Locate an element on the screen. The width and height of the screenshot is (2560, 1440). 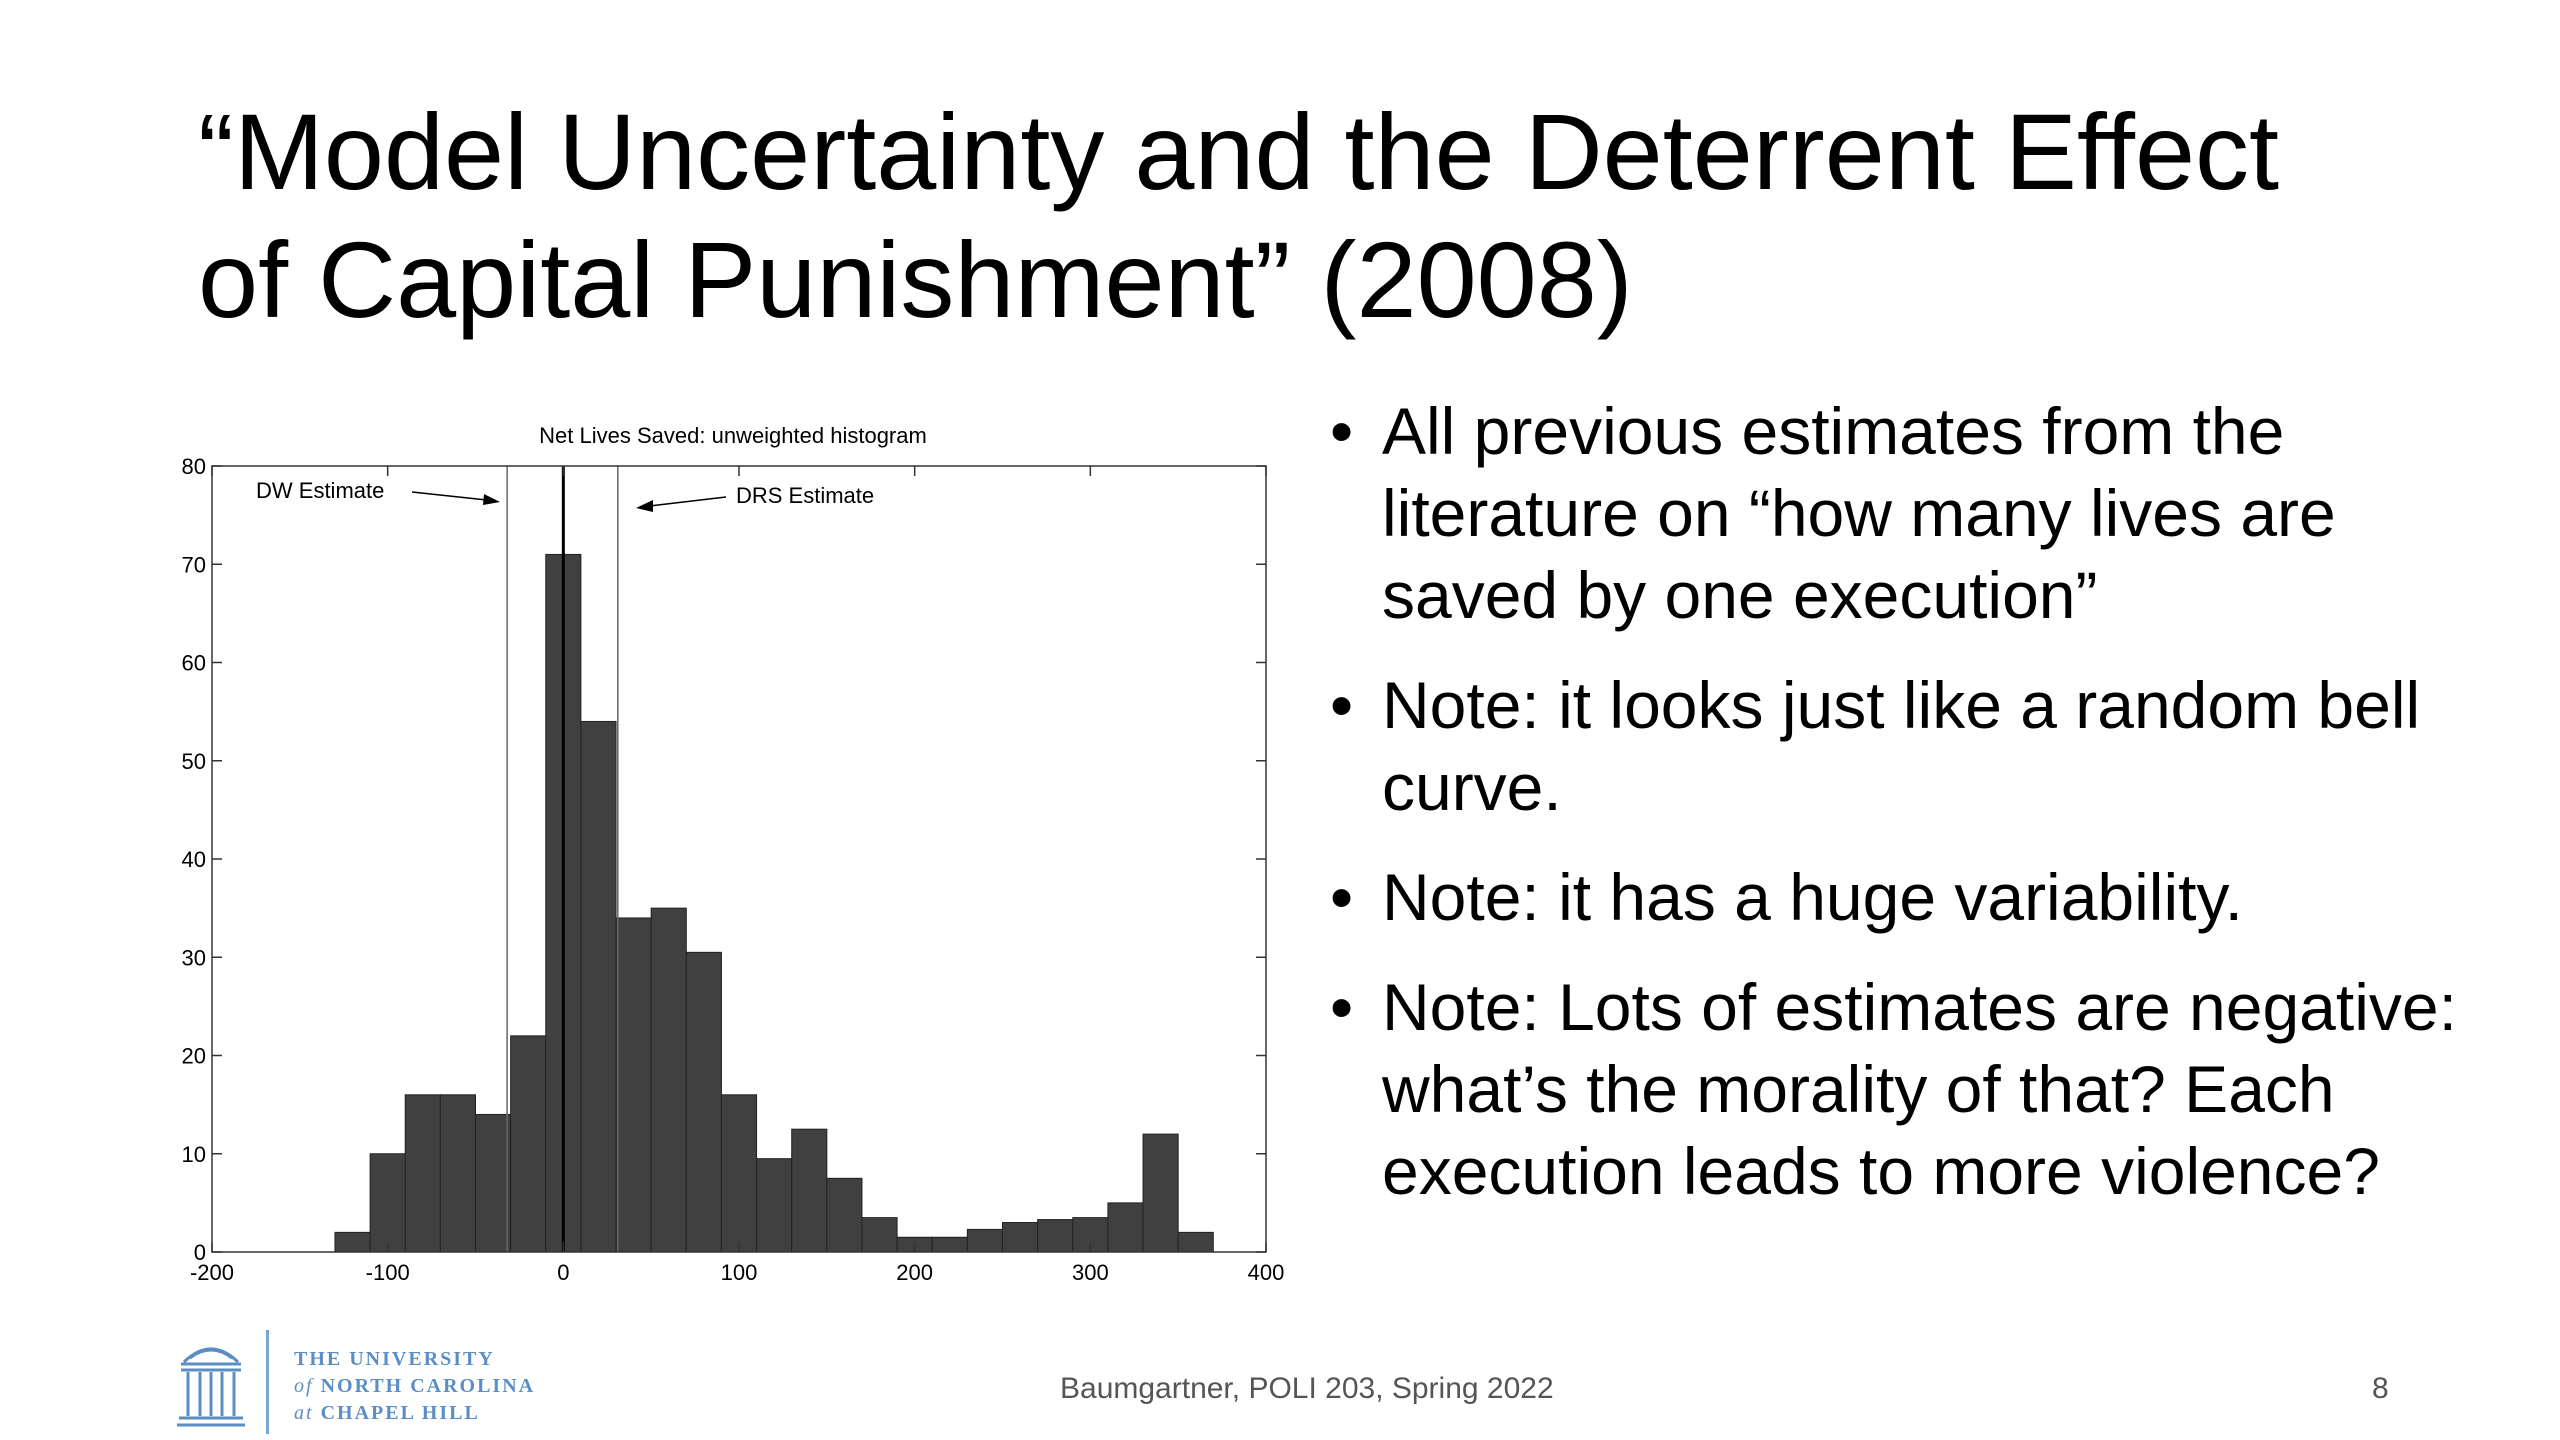
x-tick-label: 400 is located at coordinates (1266, 1272).